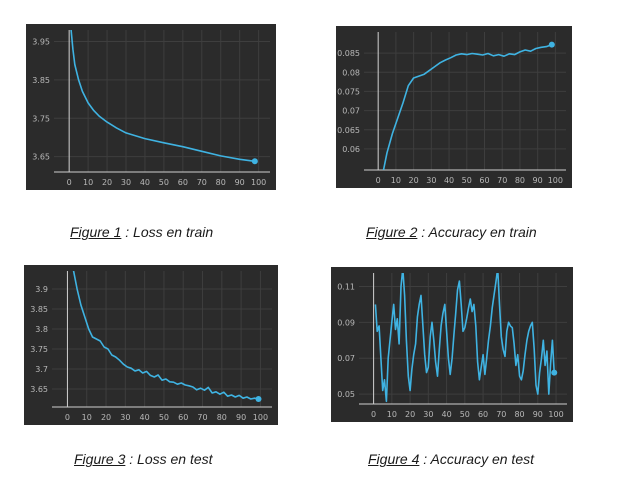  I want to click on caption-figure-label: Figure 3, so click(100, 459).